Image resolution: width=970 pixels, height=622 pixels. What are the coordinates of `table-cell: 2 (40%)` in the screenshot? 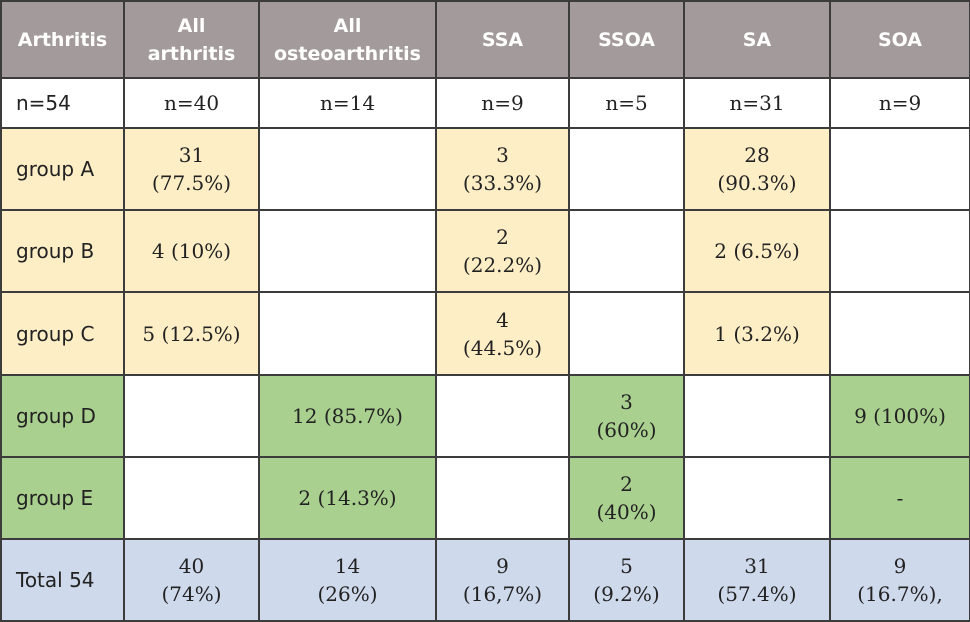 It's located at (626, 498).